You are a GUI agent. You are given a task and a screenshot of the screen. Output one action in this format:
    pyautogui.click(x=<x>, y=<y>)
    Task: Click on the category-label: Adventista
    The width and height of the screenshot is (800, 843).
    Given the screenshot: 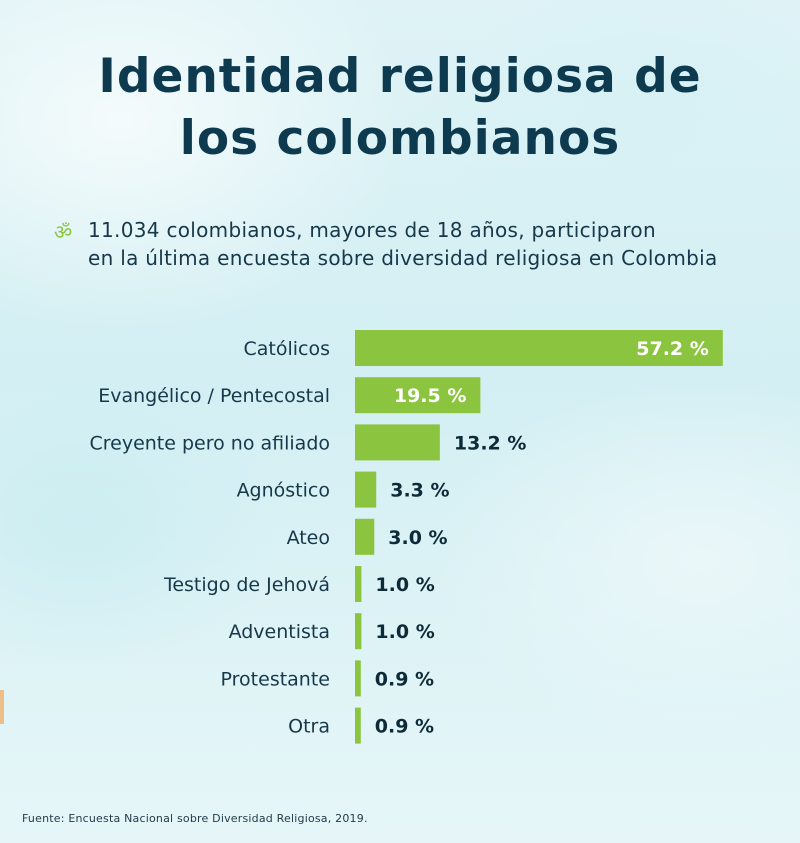 What is the action you would take?
    pyautogui.click(x=279, y=632)
    